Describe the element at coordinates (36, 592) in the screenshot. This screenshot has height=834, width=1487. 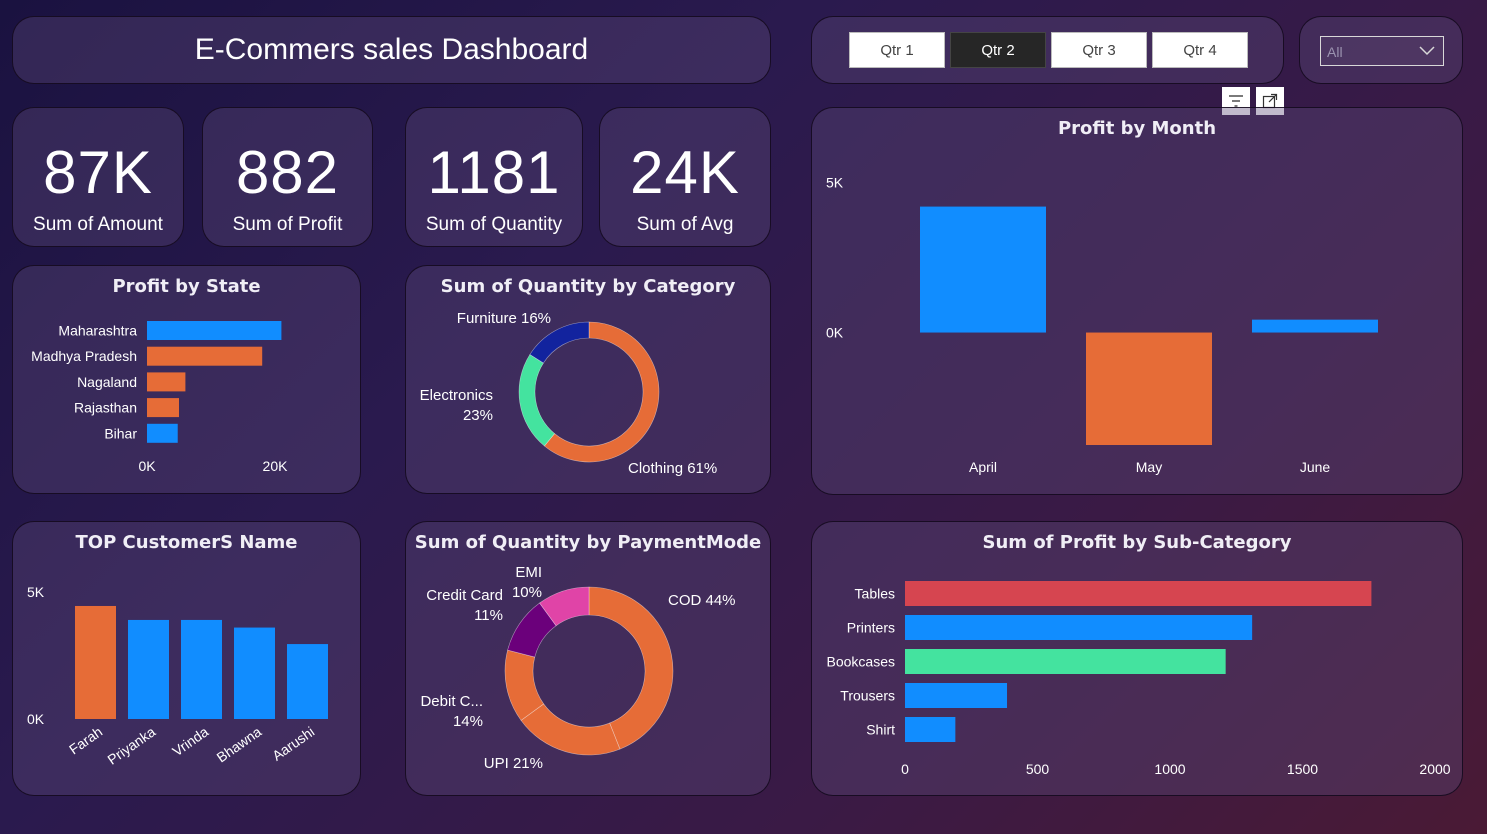
I see `y-tick-label: 5K` at that location.